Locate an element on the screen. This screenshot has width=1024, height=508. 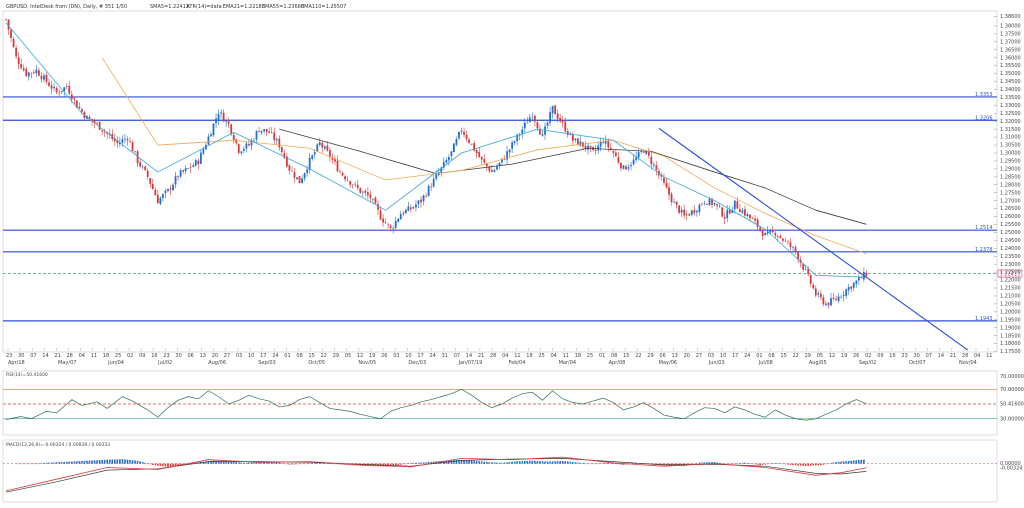
month-label: Sep/02 is located at coordinates (867, 363).